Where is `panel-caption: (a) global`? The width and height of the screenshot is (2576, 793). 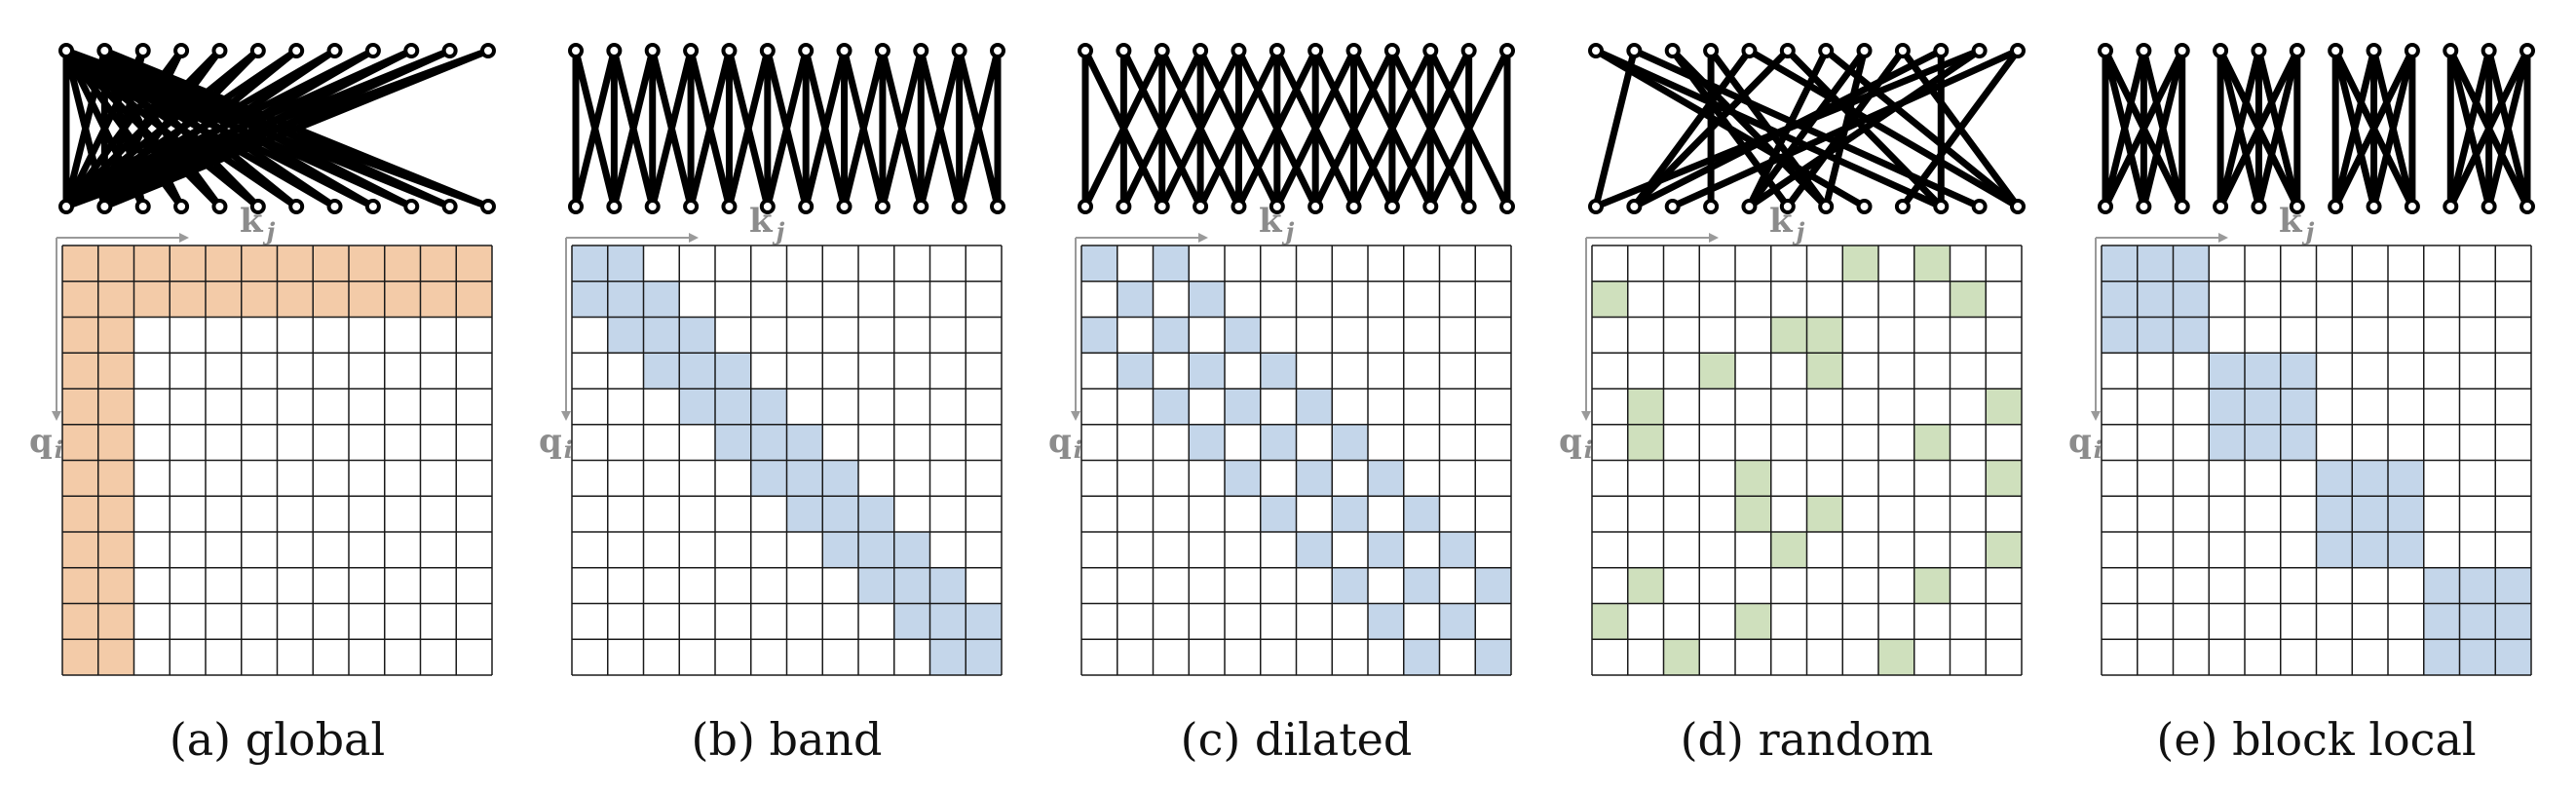 panel-caption: (a) global is located at coordinates (277, 740).